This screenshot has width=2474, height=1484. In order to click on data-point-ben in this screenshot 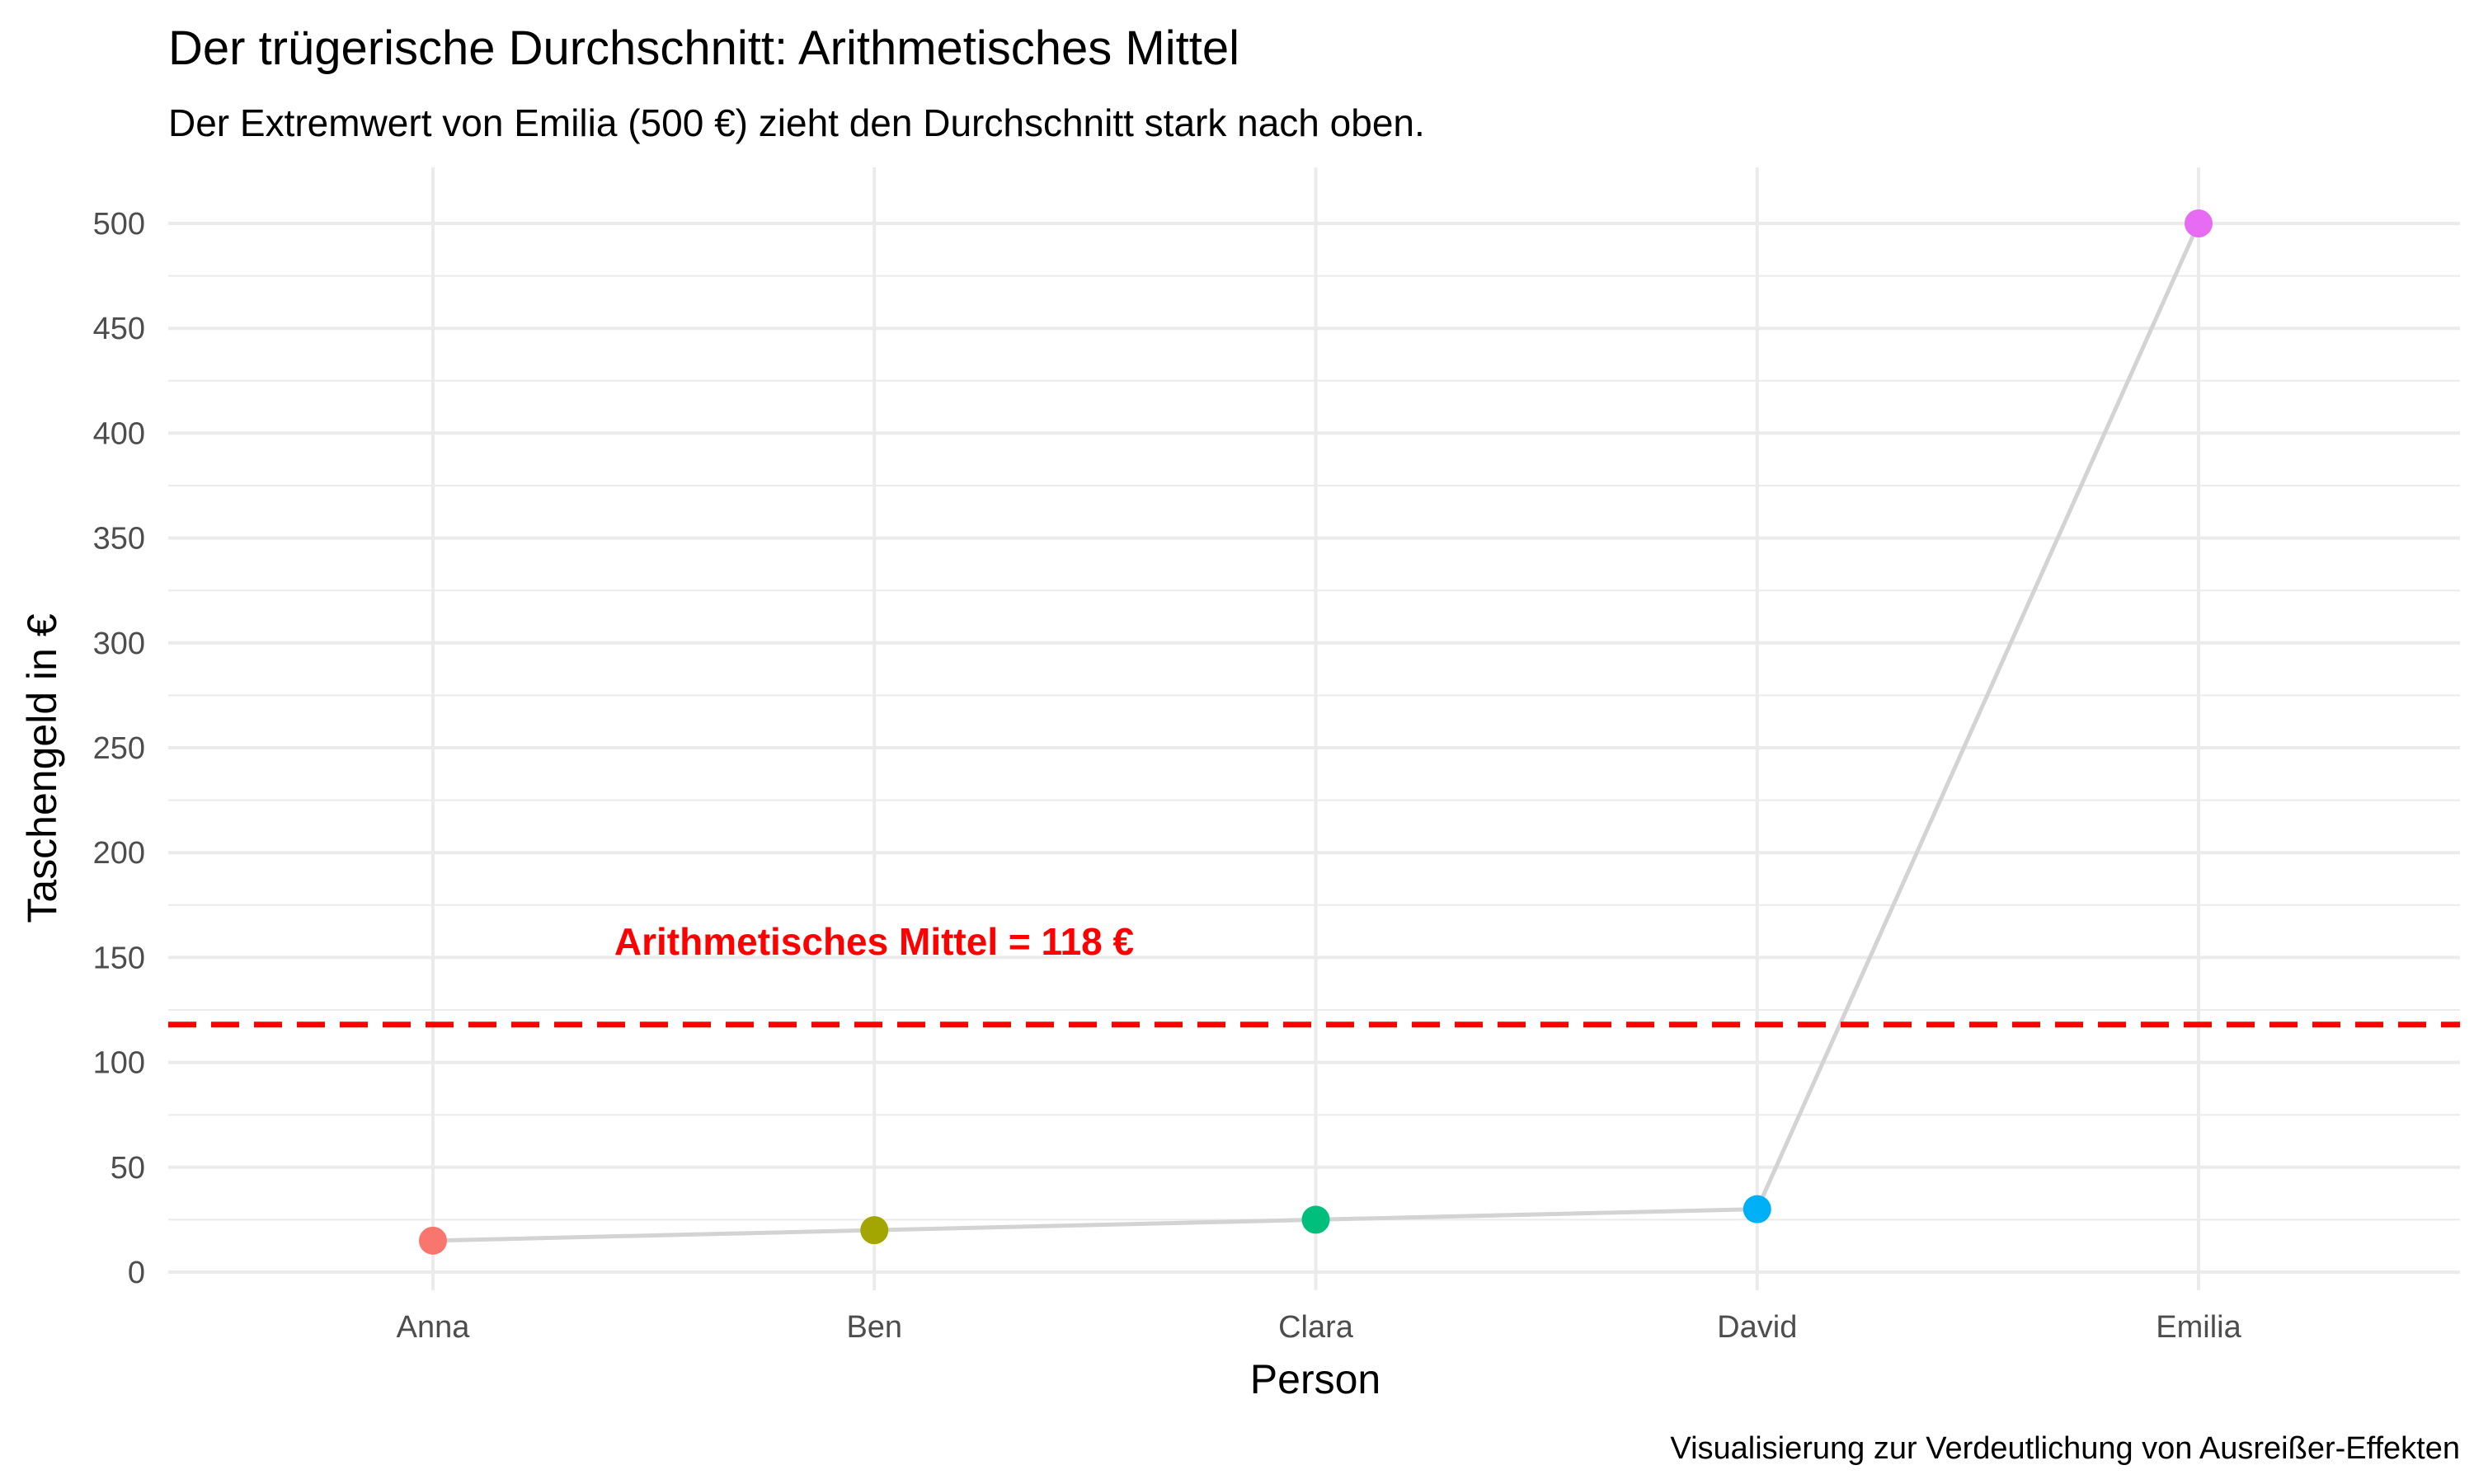, I will do `click(874, 1230)`.